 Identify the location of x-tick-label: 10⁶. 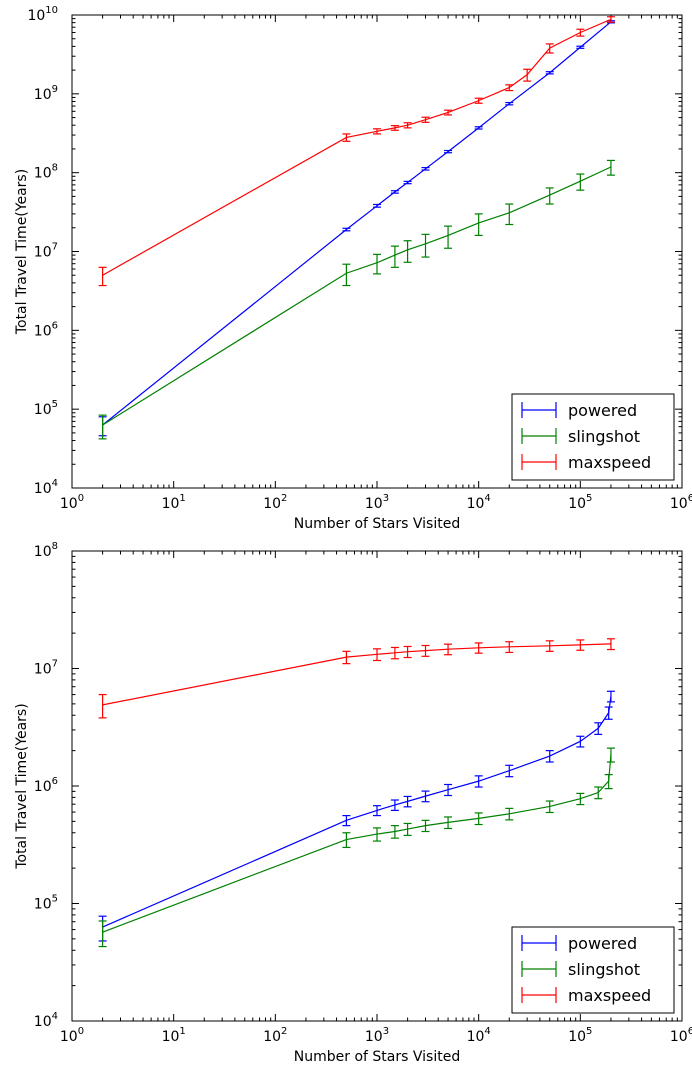
(681, 1035).